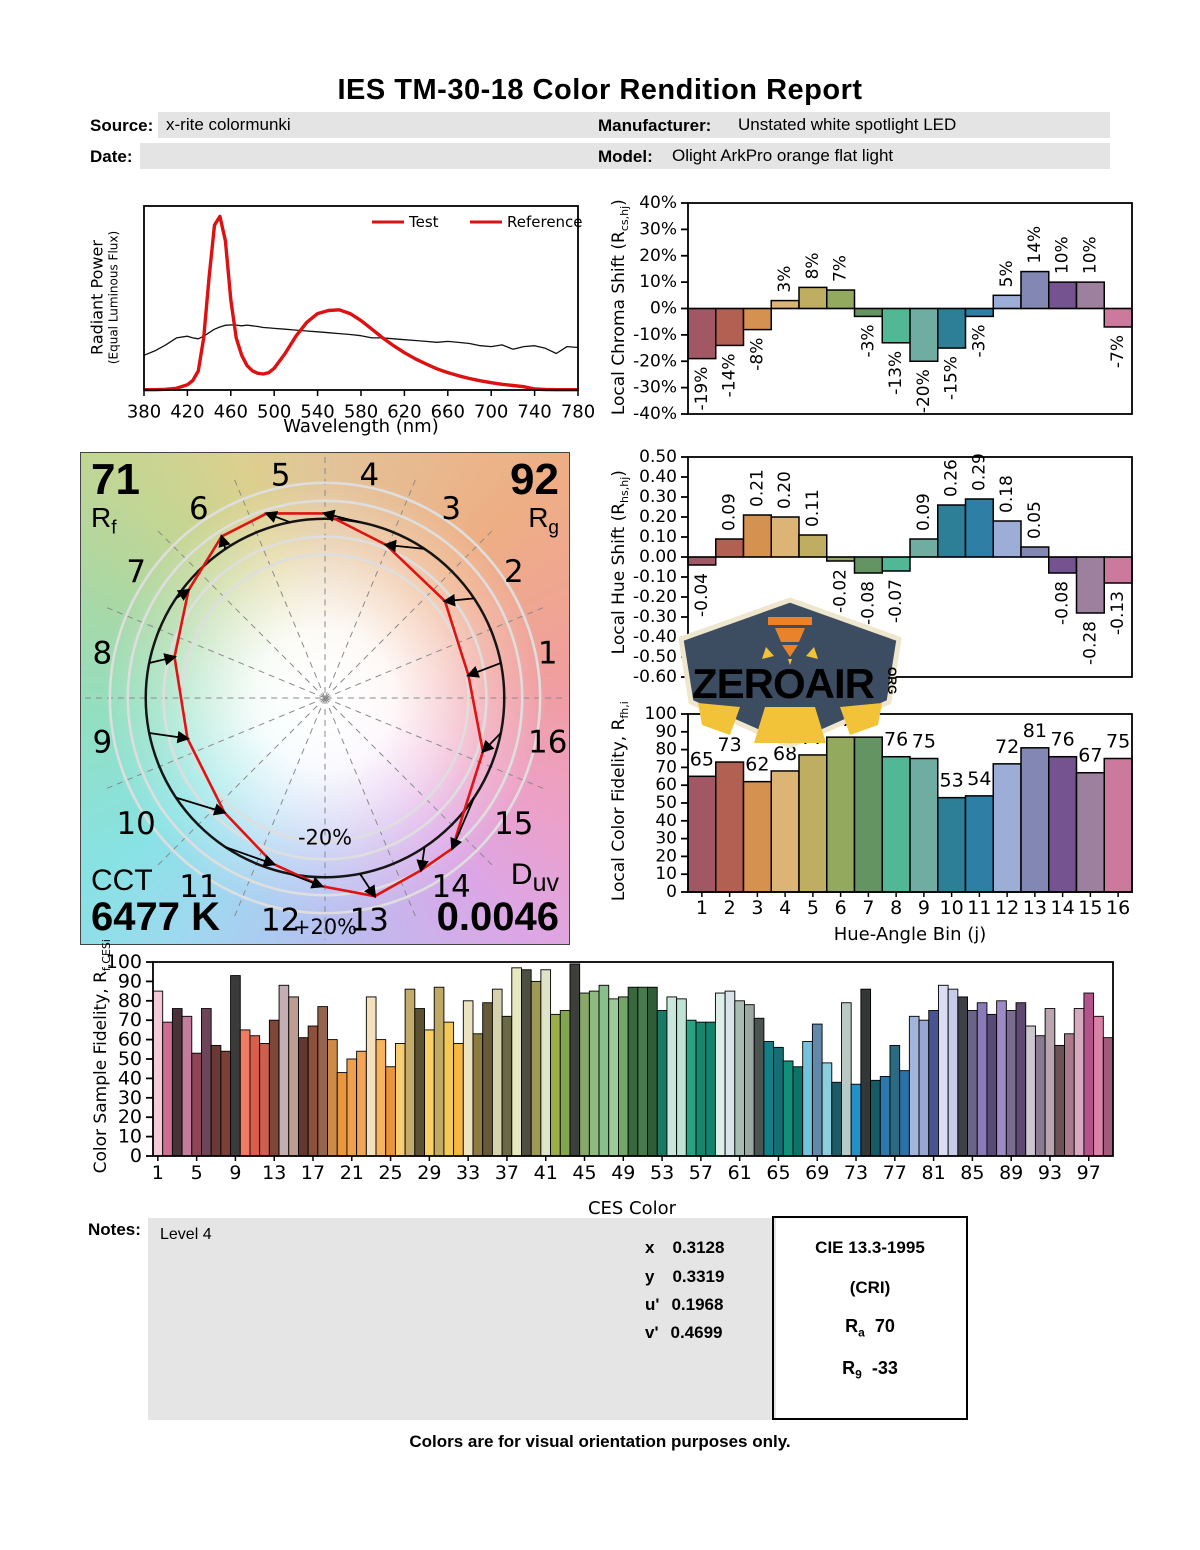 The image size is (1200, 1550). Describe the element at coordinates (361, 426) in the screenshot. I see `spd-xlabel: Wavelength (nm)` at that location.